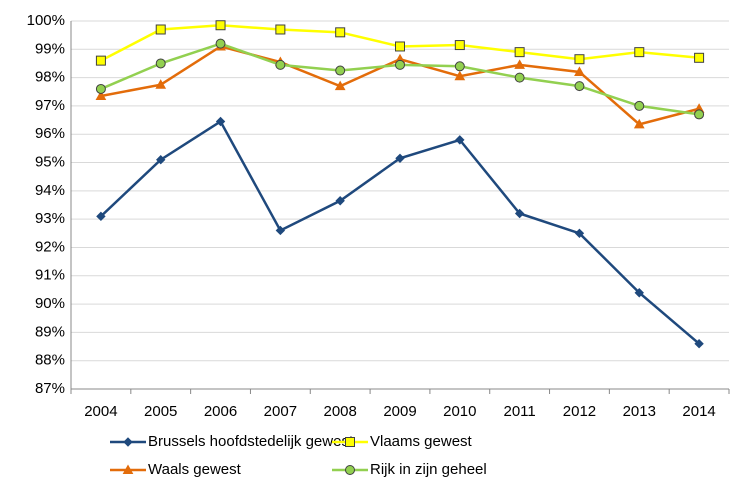  Describe the element at coordinates (50, 388) in the screenshot. I see `y-tick-label: 87%` at that location.